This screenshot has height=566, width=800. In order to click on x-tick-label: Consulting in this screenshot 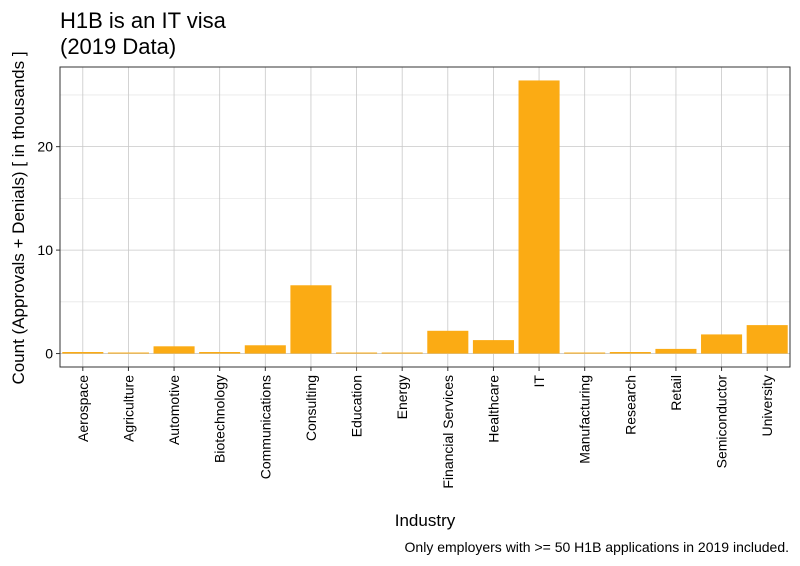, I will do `click(311, 408)`.